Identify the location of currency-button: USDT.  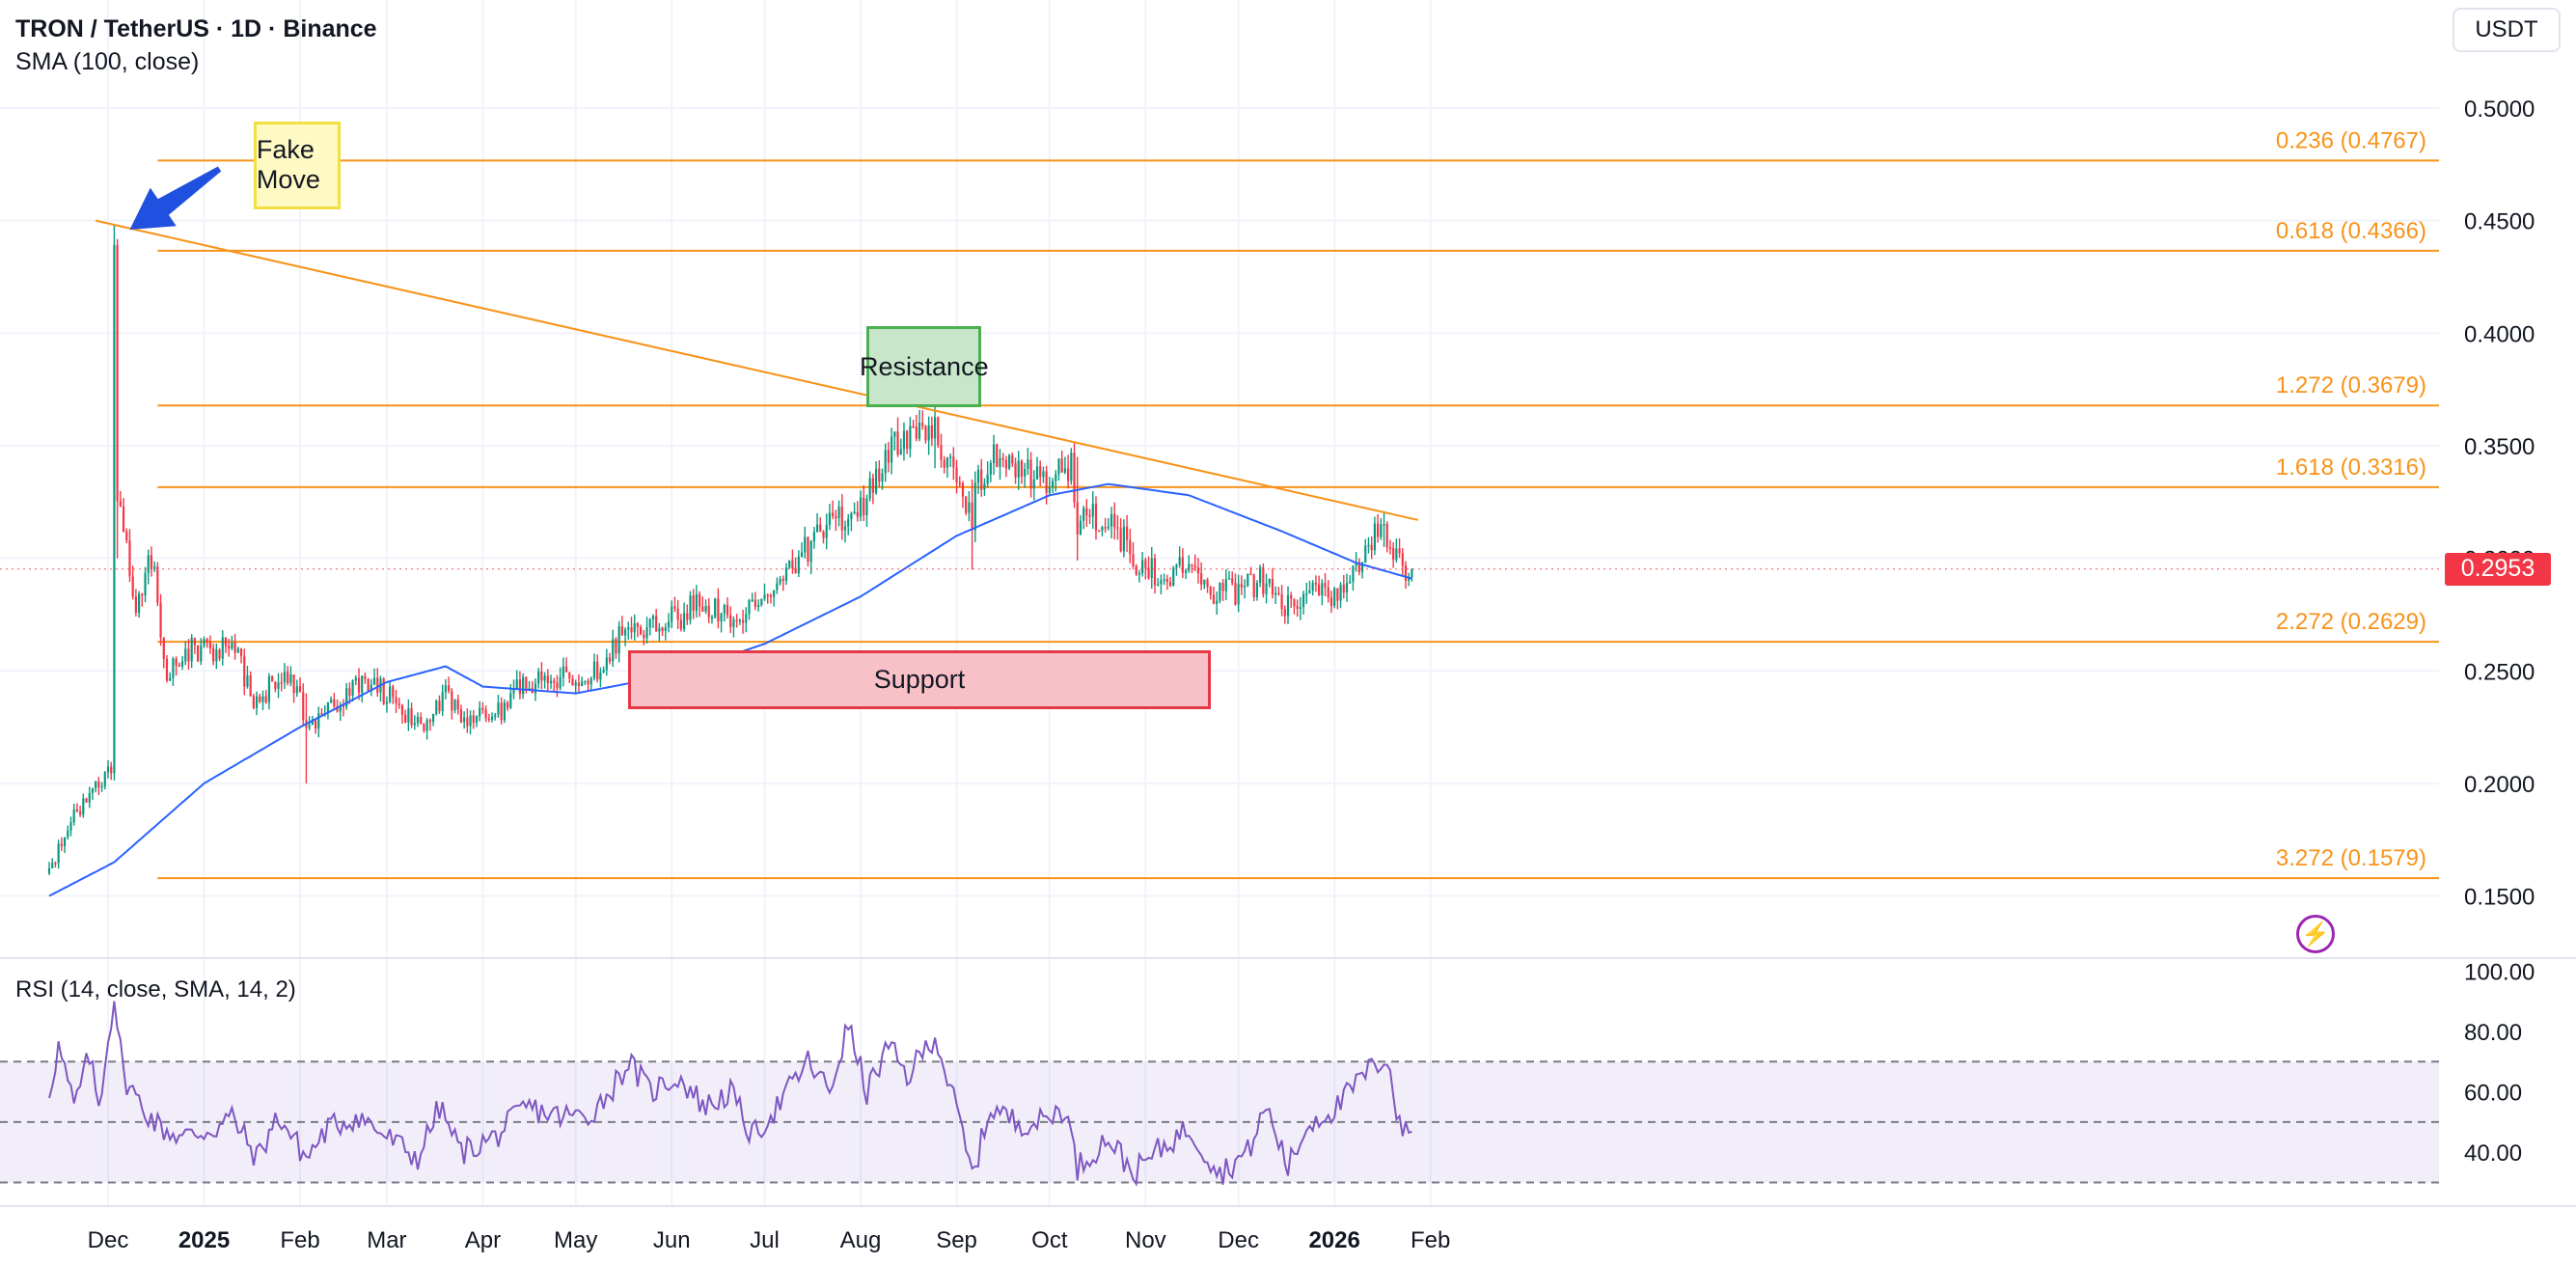
(2507, 30).